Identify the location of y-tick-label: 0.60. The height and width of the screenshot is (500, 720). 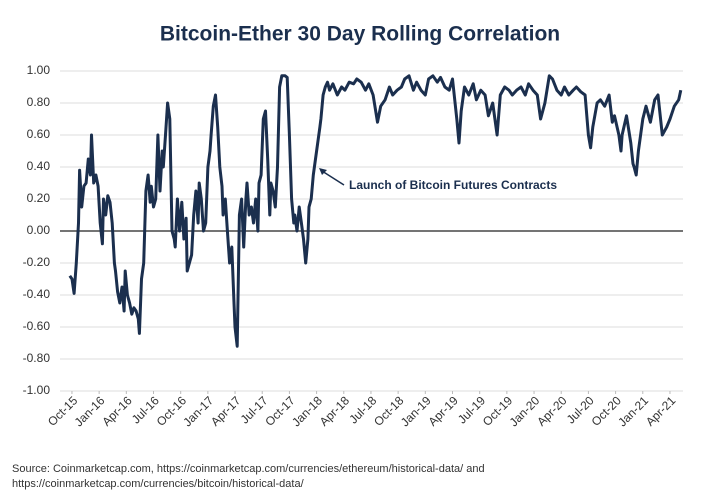
(39, 134).